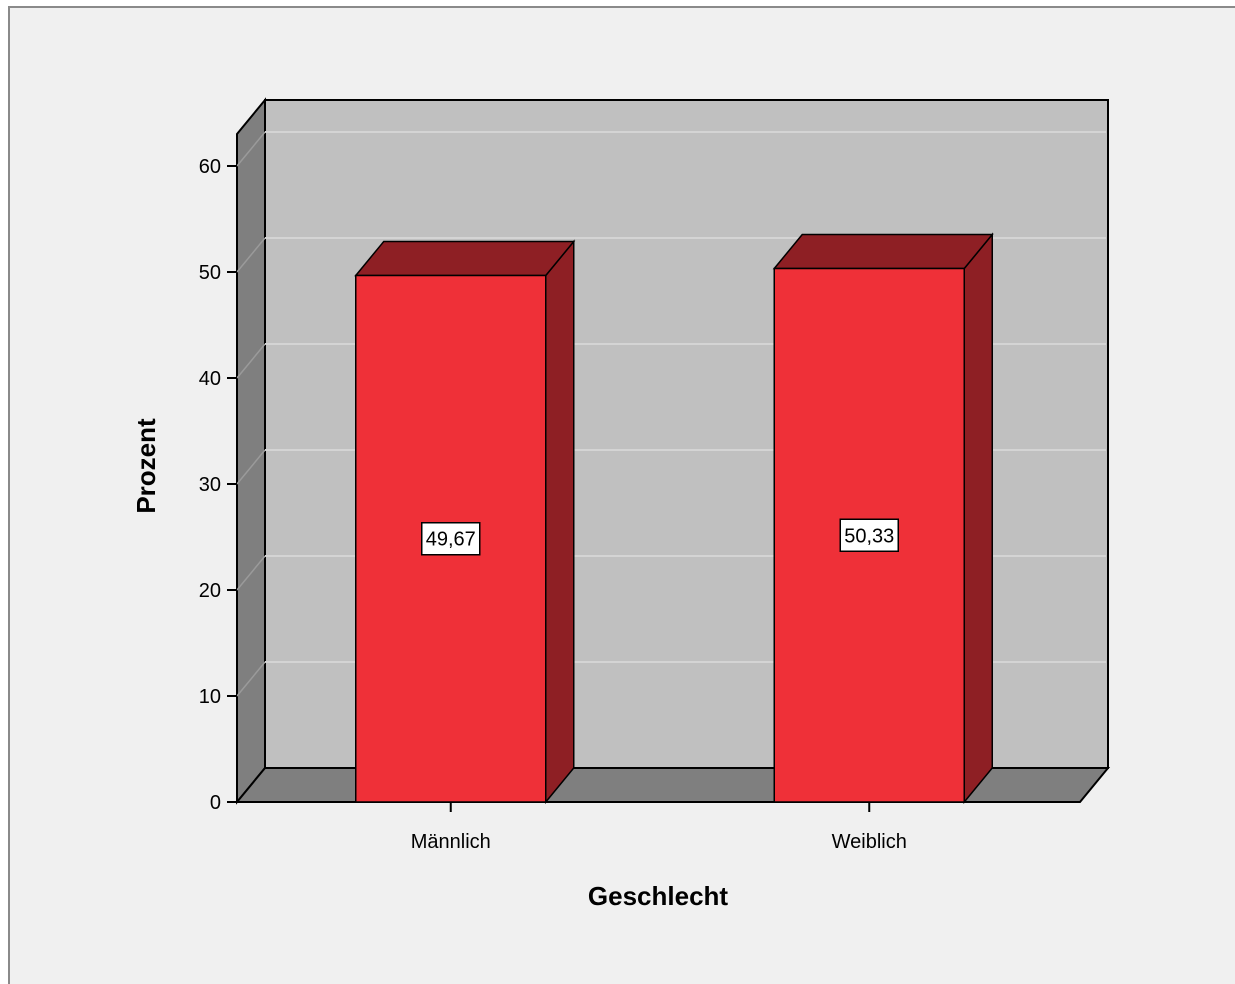  I want to click on y-axis: 0 10 20 30 40 50 60, so click(218, 485).